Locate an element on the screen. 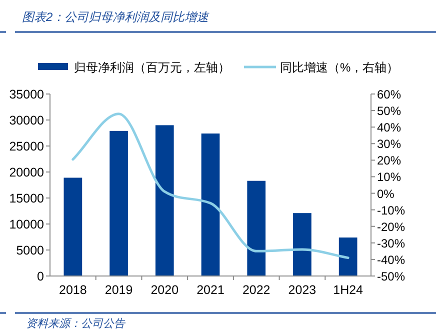 Image resolution: width=436 pixels, height=333 pixels. y2-tick-label: 30% is located at coordinates (389, 144).